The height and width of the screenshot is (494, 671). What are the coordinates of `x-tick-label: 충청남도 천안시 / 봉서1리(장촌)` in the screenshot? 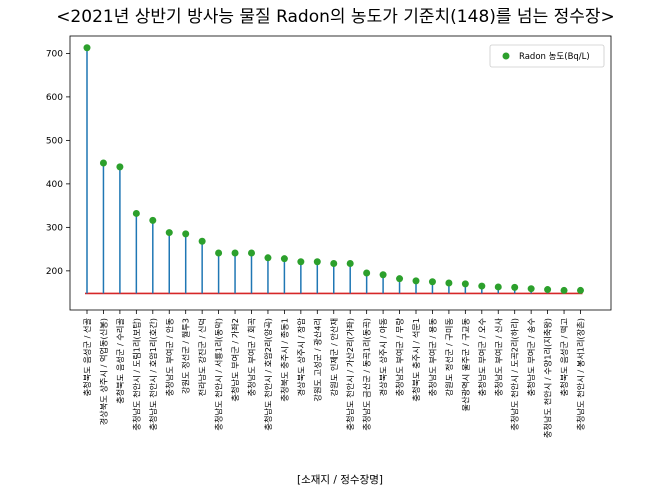 It's located at (581, 374).